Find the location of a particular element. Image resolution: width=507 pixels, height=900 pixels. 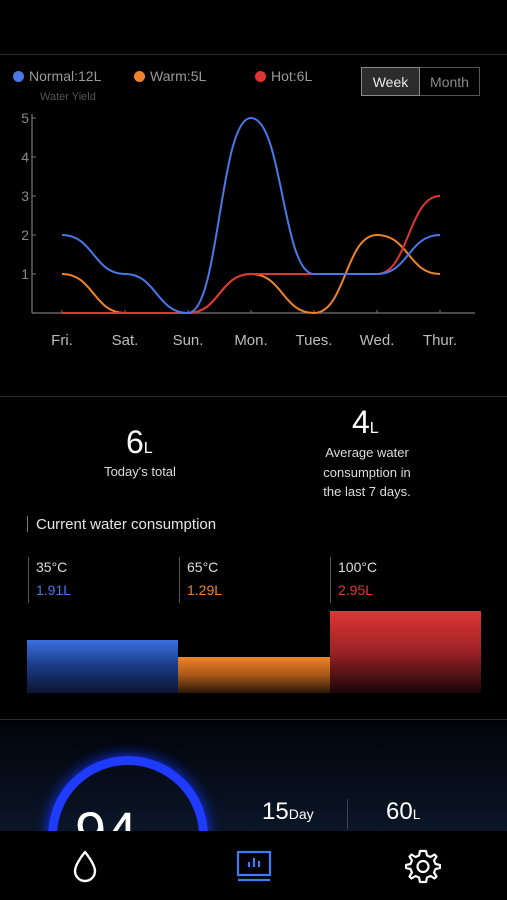

consumption-value: 1.91L is located at coordinates (54, 590).